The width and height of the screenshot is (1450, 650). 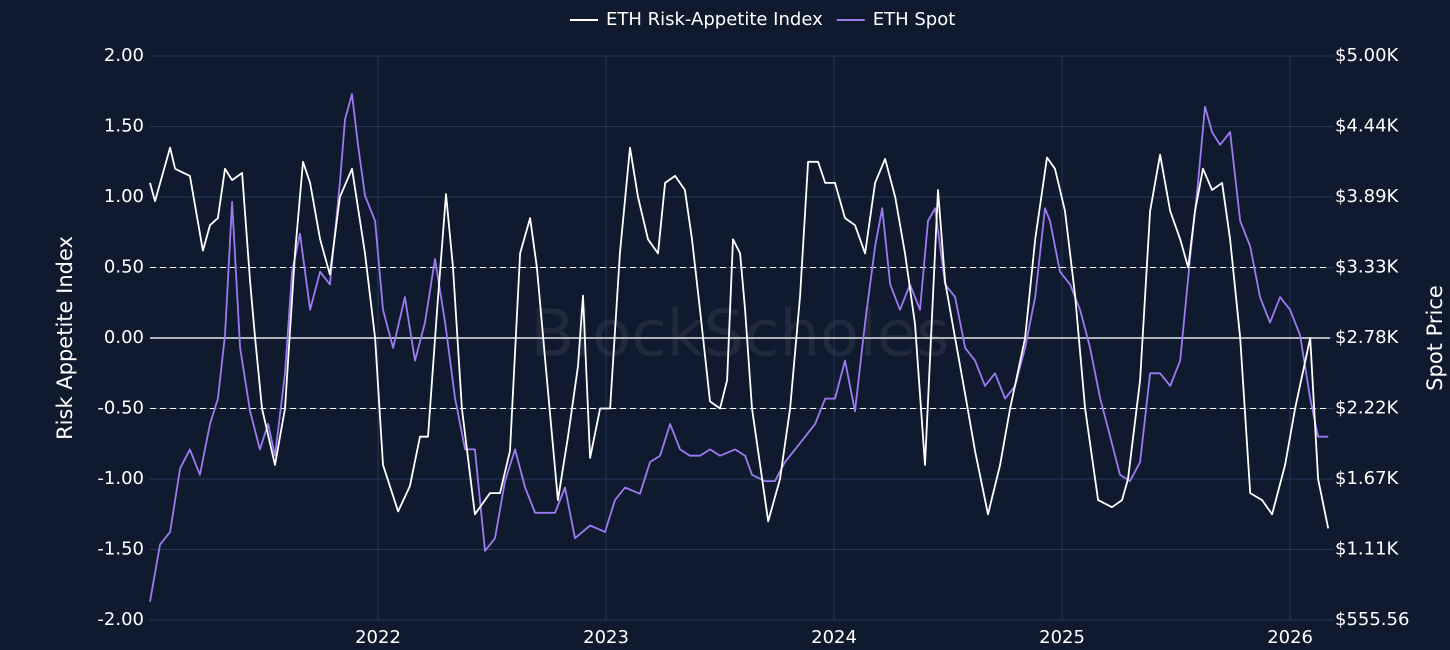 What do you see at coordinates (1367, 337) in the screenshot?
I see `y2-tick-label: $2.78K` at bounding box center [1367, 337].